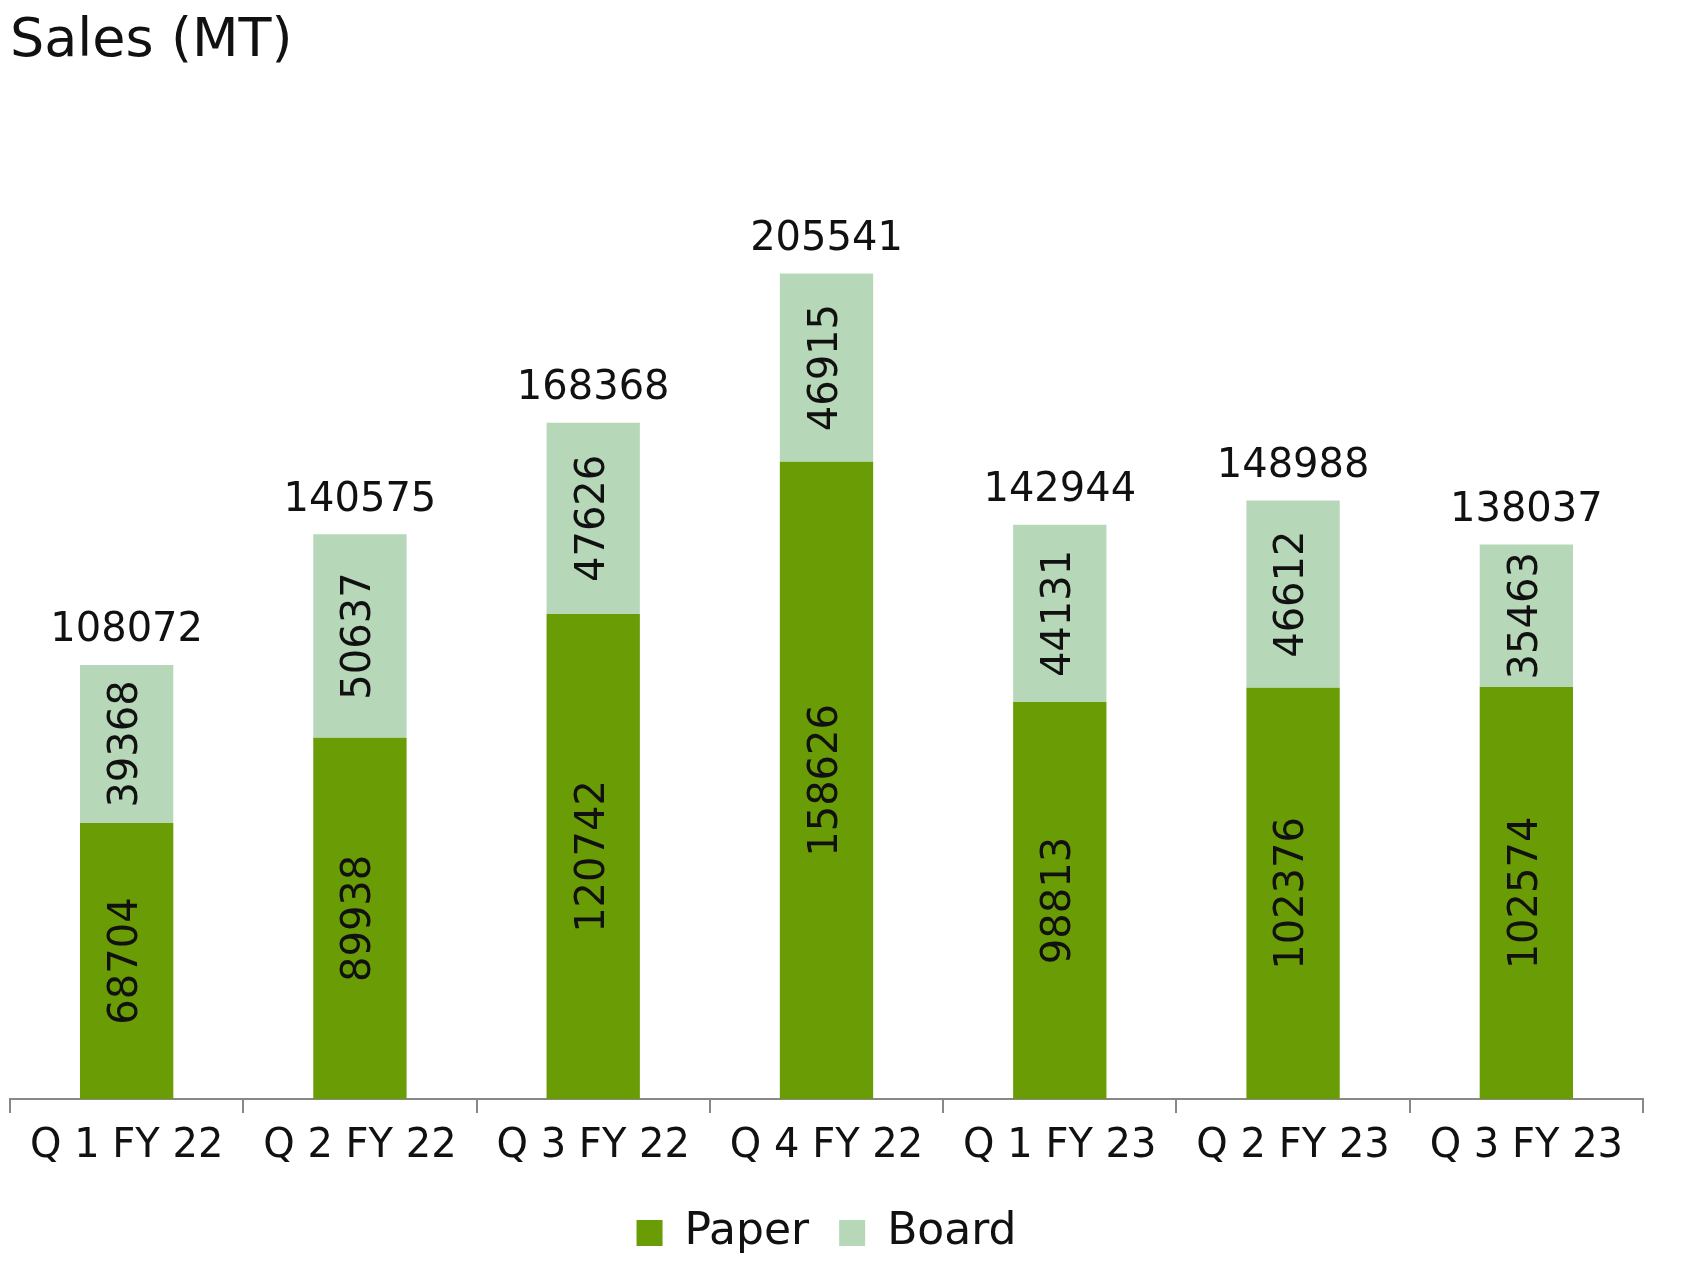  Describe the element at coordinates (822, 780) in the screenshot. I see `data-label: 158626` at that location.